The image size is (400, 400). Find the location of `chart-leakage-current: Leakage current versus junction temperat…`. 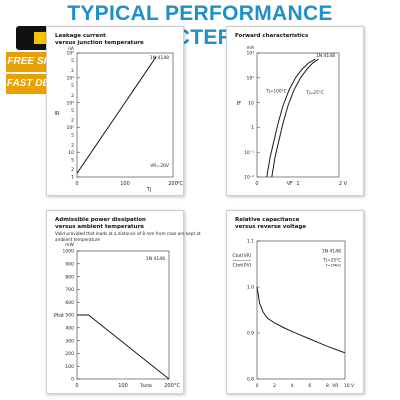

chart-leakage-current: Leakage current versus junction temperat… is located at coordinates (115, 111).